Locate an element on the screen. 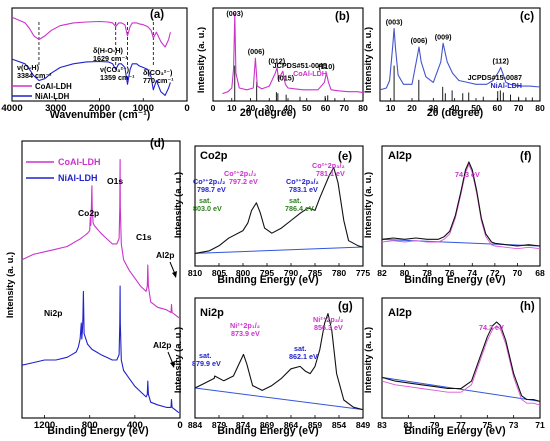  x-tick-label: 785 is located at coordinates (315, 273).